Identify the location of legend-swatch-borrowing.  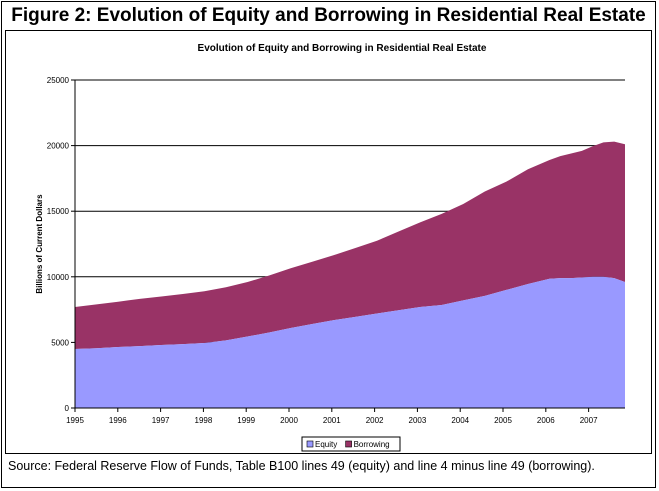
(348, 444).